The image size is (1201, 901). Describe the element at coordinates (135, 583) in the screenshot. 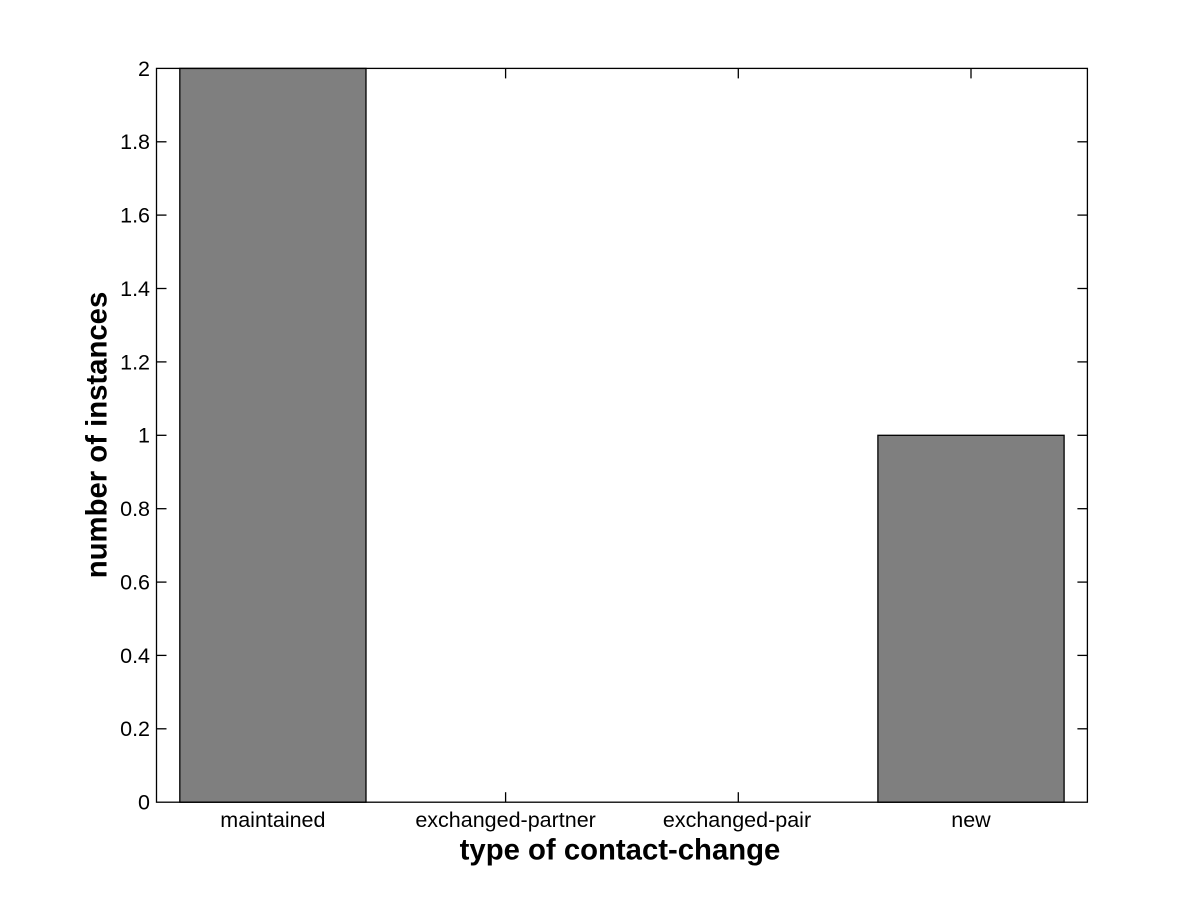

I see `svg-text: 0.6` at that location.